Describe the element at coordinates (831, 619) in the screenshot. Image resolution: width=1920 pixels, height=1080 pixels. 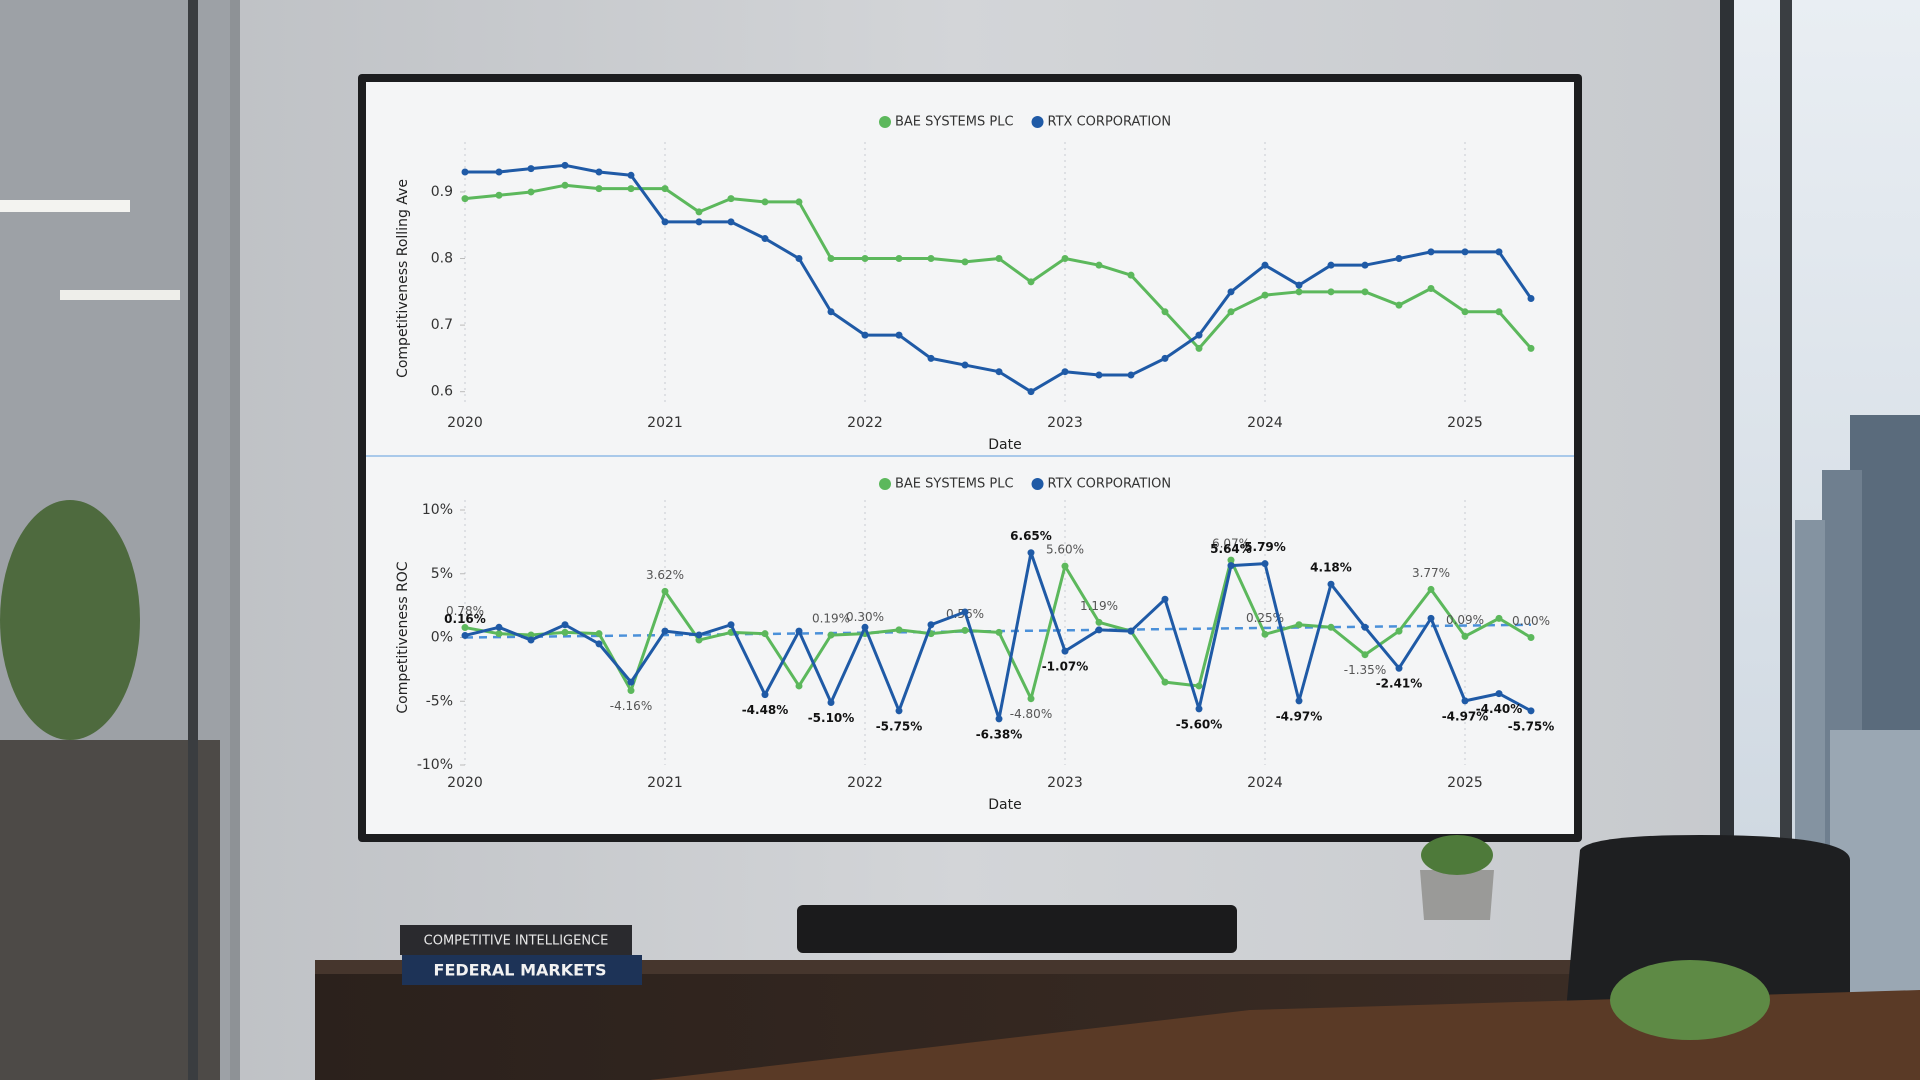
I see `data-label: 0.19%` at that location.